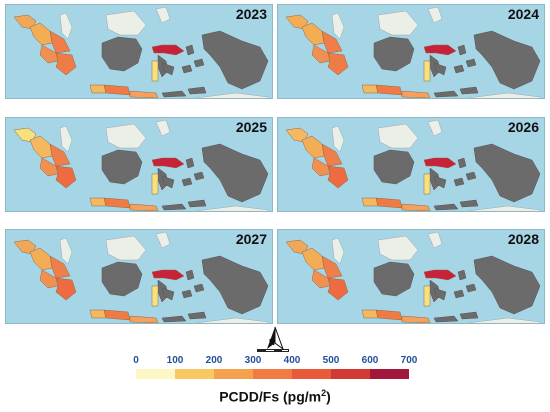 Image resolution: width=550 pixels, height=412 pixels. I want to click on color-legend, so click(272, 374).